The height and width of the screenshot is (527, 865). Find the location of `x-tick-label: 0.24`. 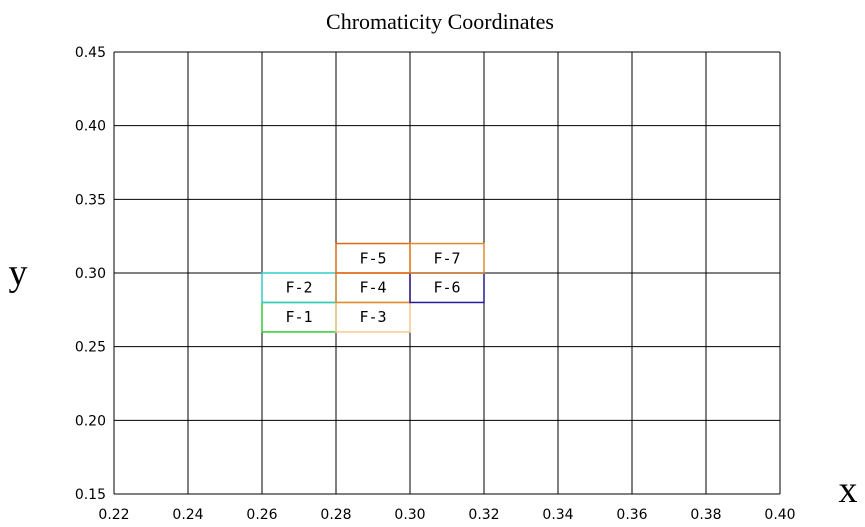

x-tick-label: 0.24 is located at coordinates (187, 515).